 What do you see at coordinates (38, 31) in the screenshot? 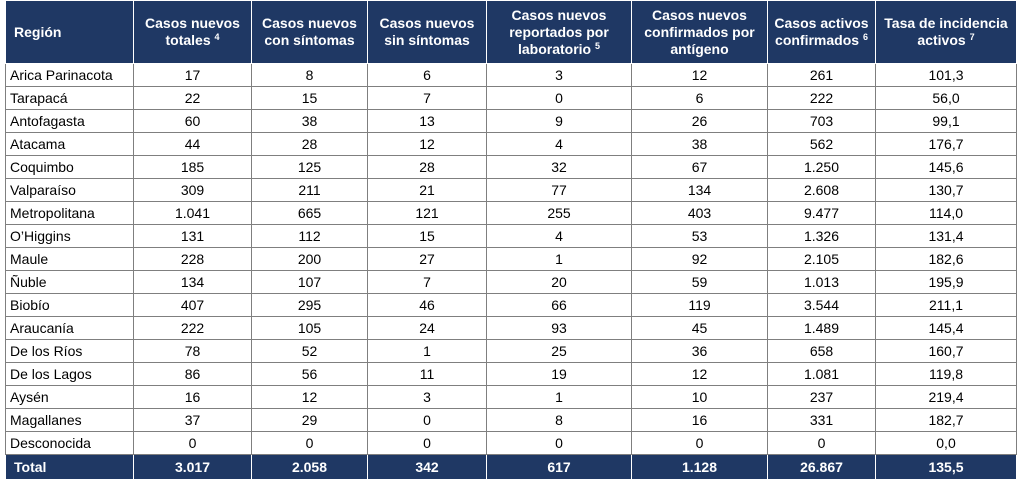
I see `column-header-label: Región` at bounding box center [38, 31].